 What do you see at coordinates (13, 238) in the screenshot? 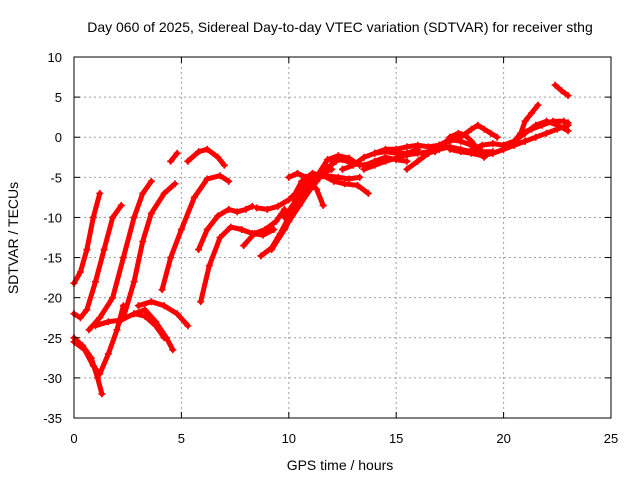
I see `y-axis-title: SDTVAR / TECUs` at bounding box center [13, 238].